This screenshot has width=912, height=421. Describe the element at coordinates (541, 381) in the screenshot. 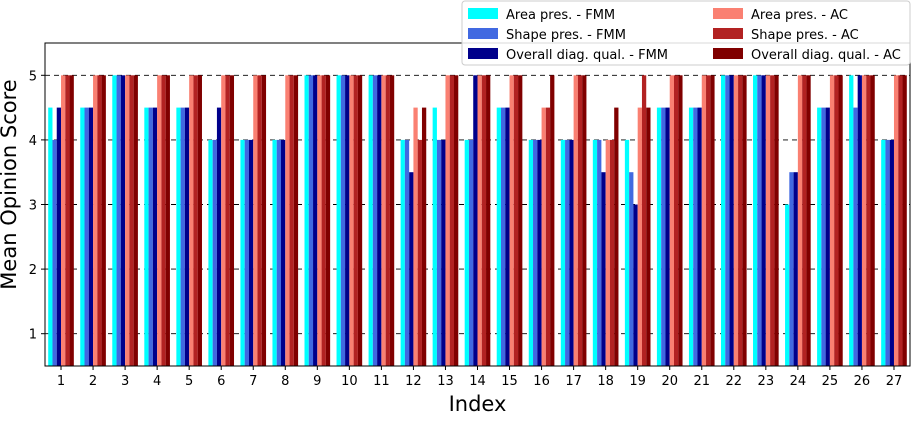

I see `x-tick-label: 16` at that location.